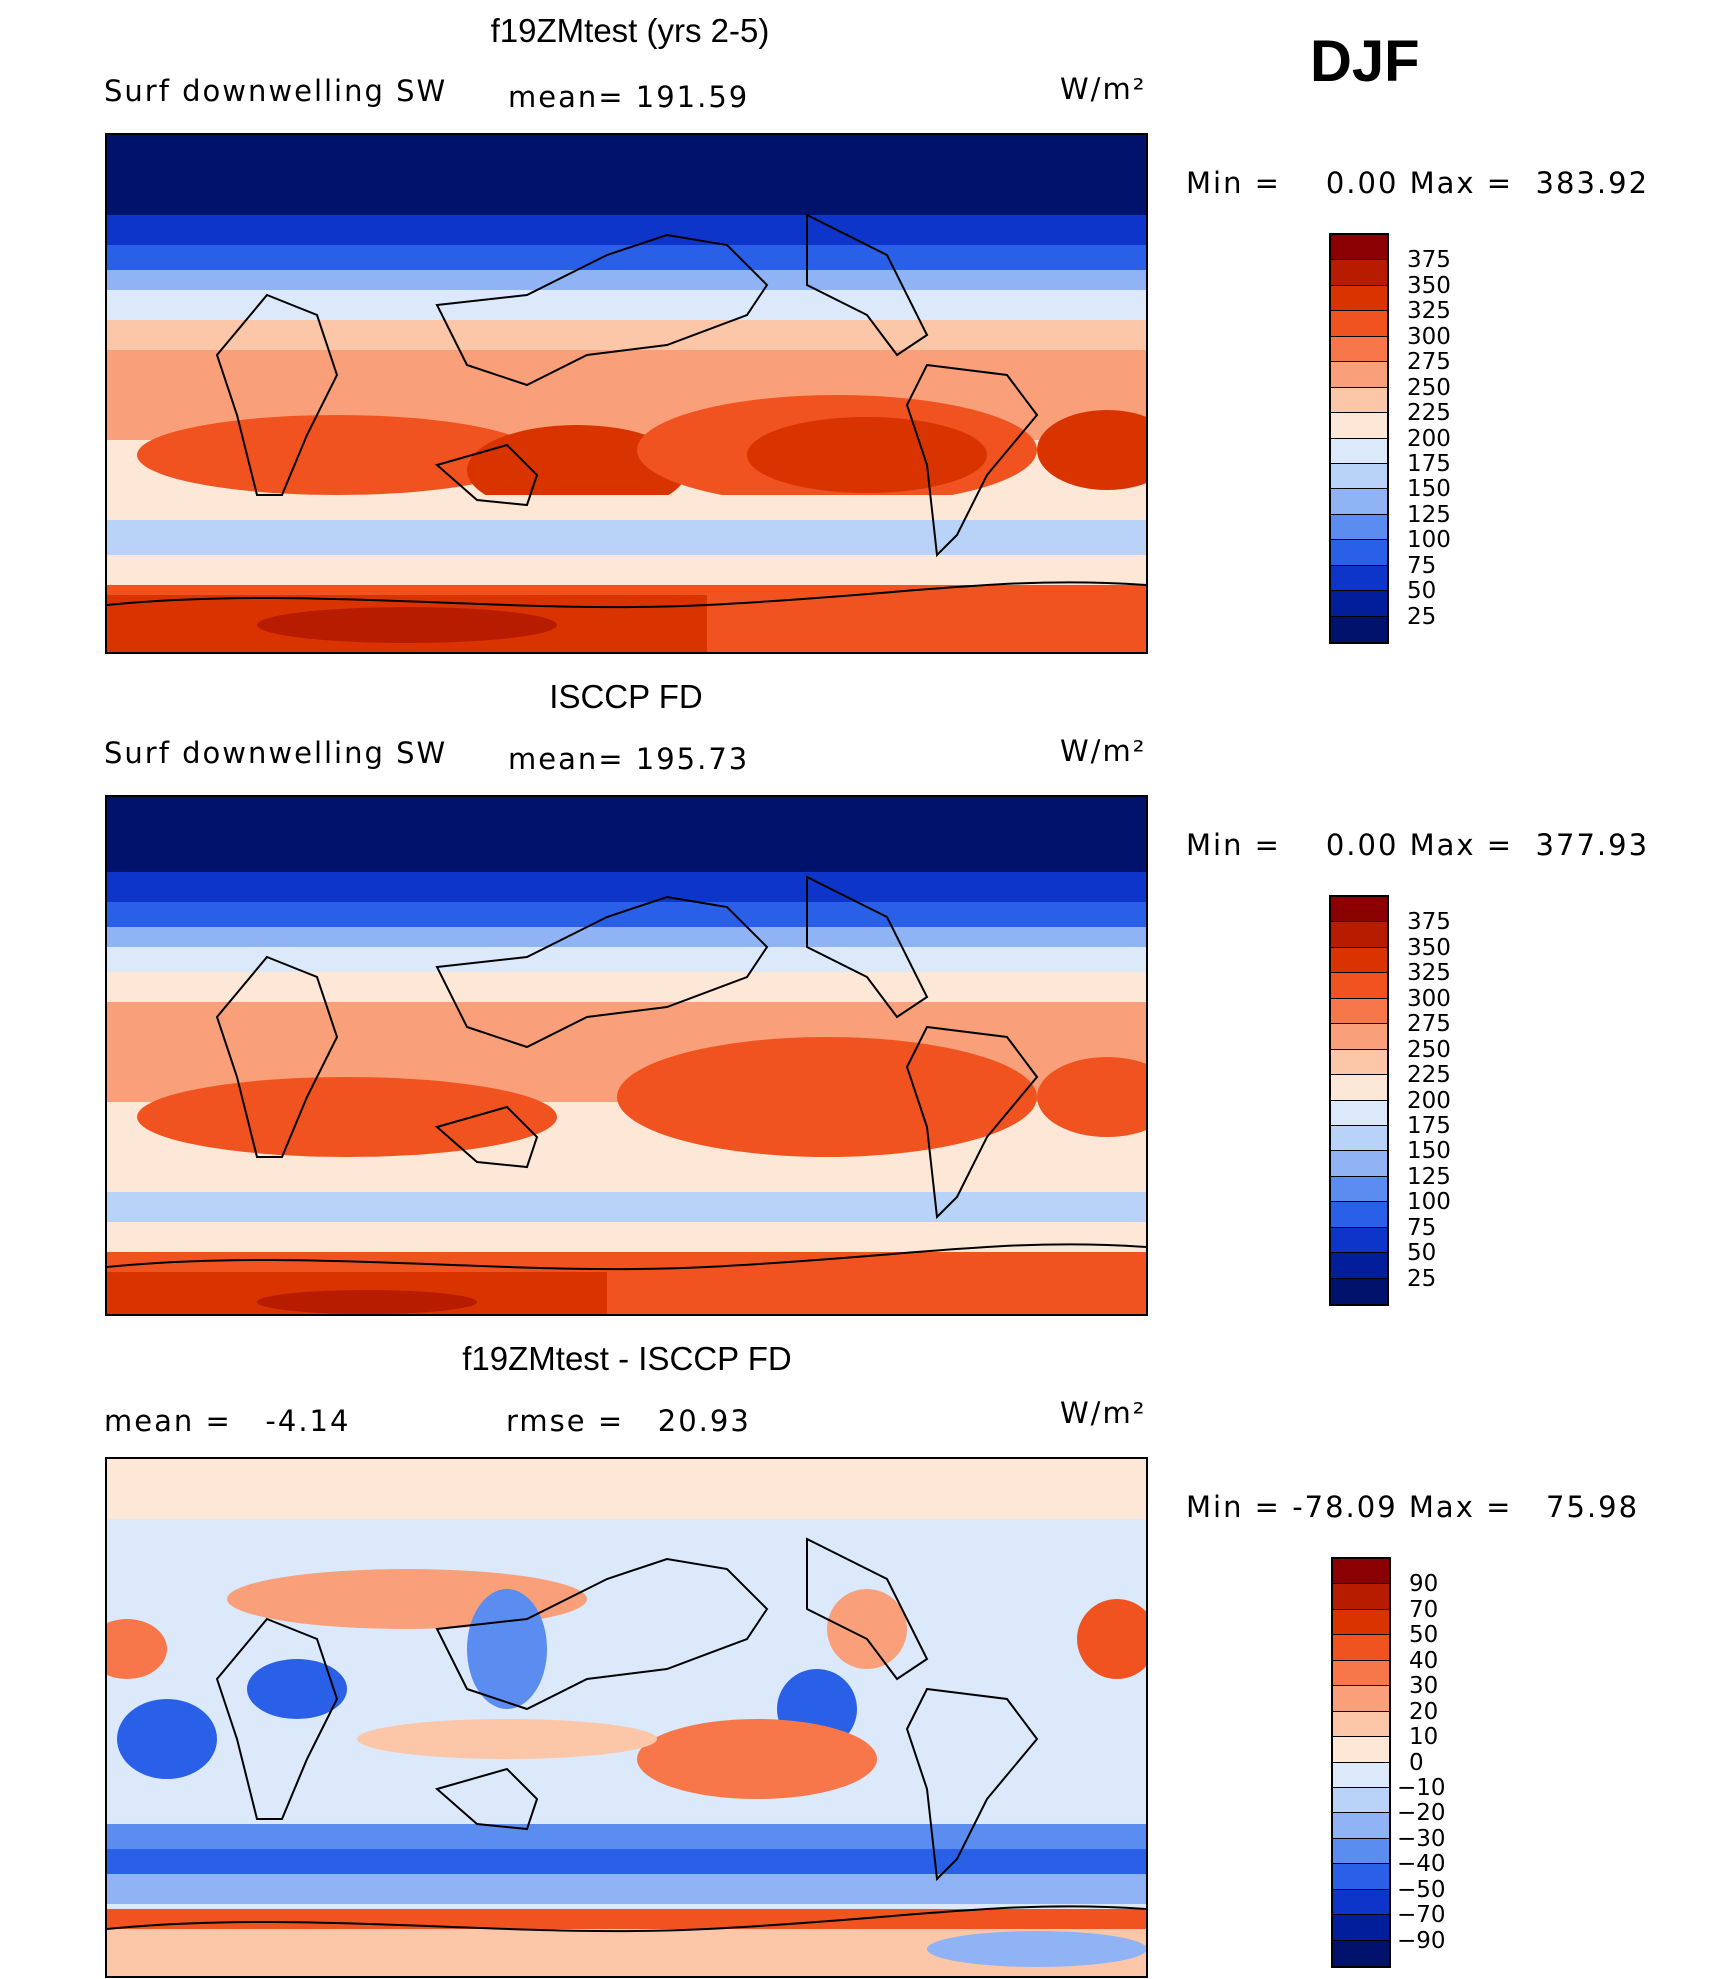  What do you see at coordinates (1424, 1660) in the screenshot?
I see `colorbar-tick-label: 40` at bounding box center [1424, 1660].